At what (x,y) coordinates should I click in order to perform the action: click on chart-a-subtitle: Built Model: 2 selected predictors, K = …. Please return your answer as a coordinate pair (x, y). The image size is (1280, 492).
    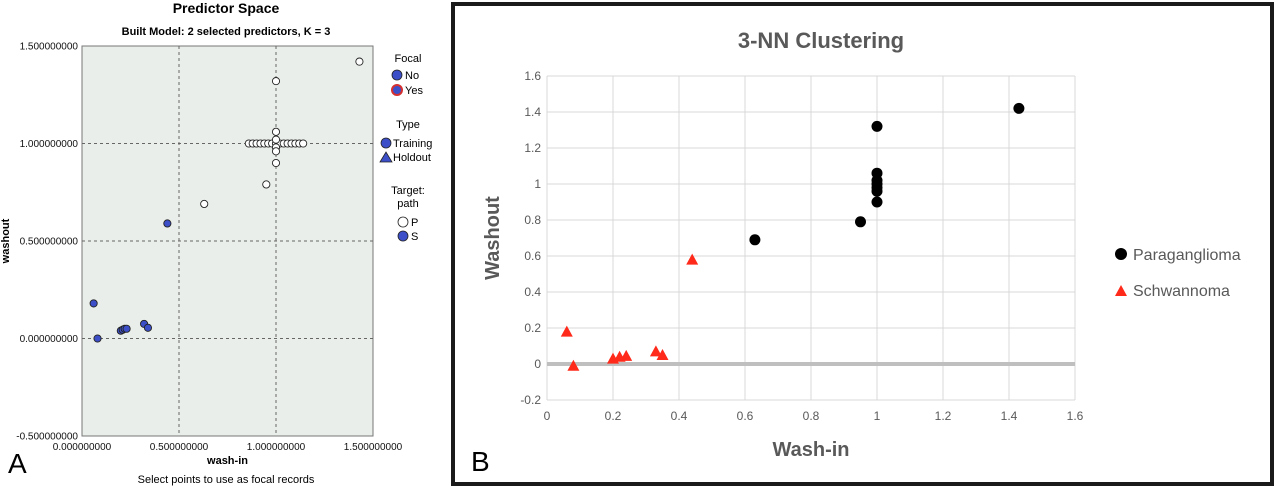
    Looking at the image, I should click on (226, 32).